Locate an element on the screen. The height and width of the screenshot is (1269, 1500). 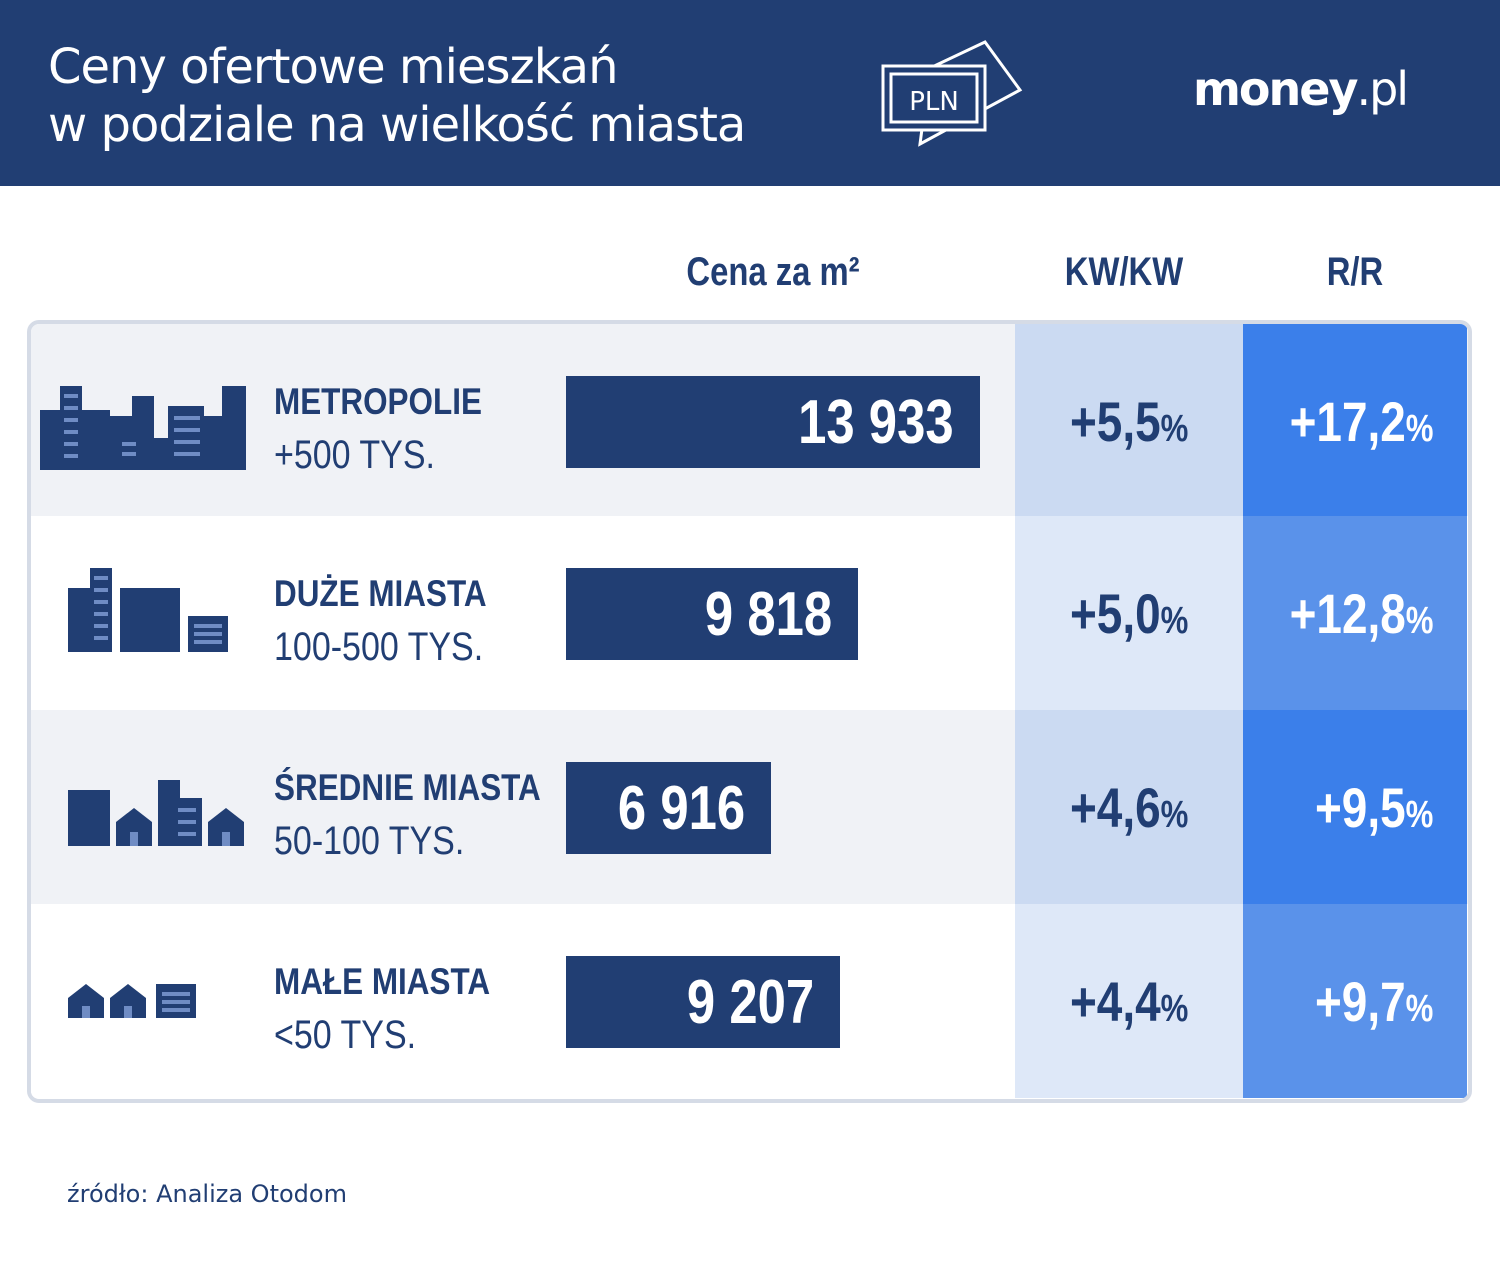
city-size-label: DUŻE MIASTA 100-500 TYS. is located at coordinates (380, 621).